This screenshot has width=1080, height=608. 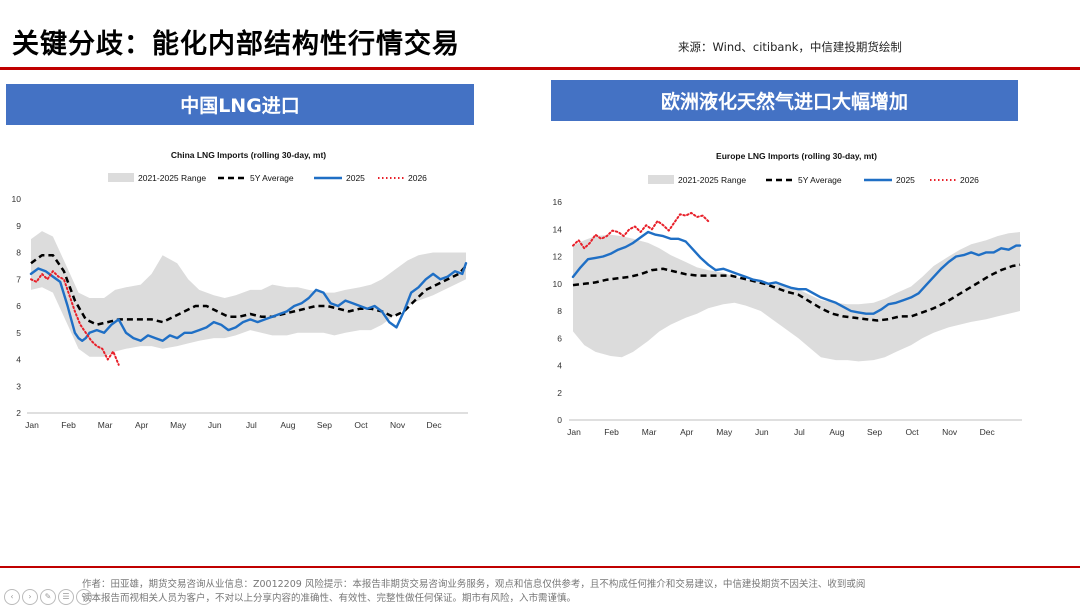 I want to click on y-tick-label: 7, so click(x=18, y=279).